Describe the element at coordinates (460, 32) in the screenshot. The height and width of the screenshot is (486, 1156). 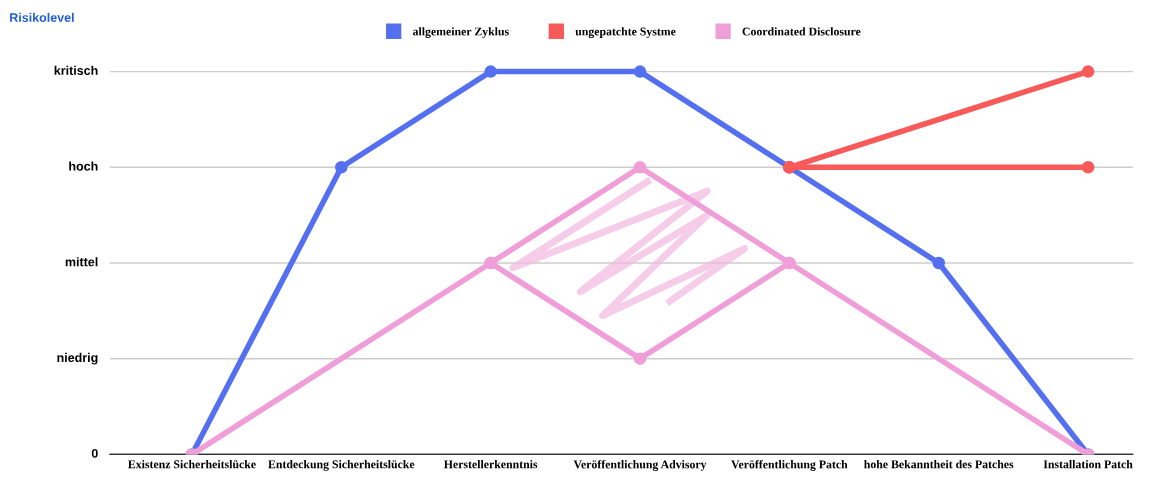
I see `legend-label: allgemeiner Zyklus` at that location.